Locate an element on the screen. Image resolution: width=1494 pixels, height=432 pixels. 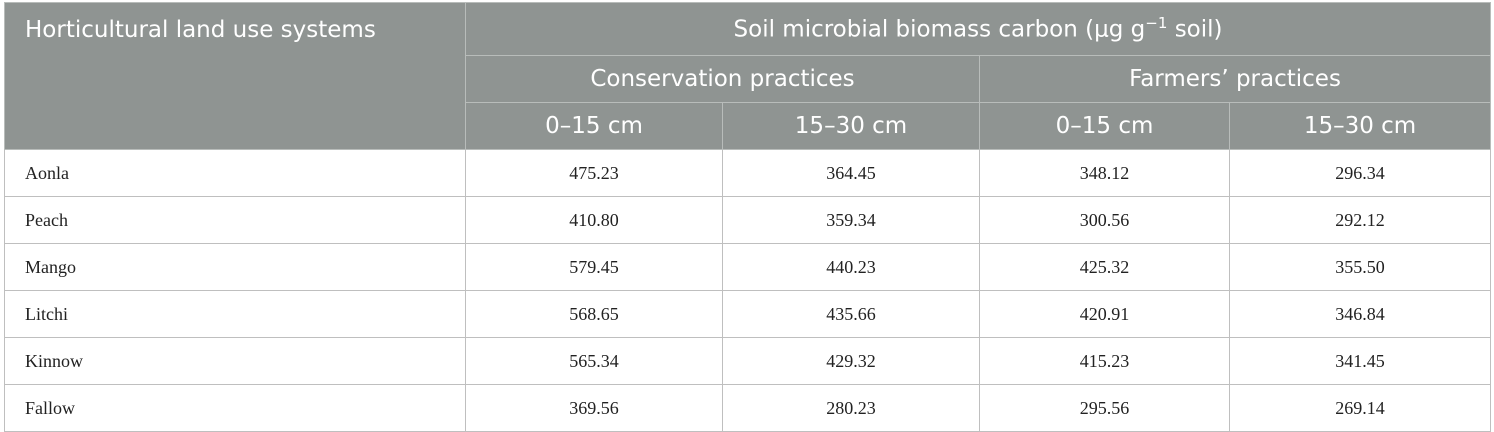
row-label: Fallow is located at coordinates (235, 408).